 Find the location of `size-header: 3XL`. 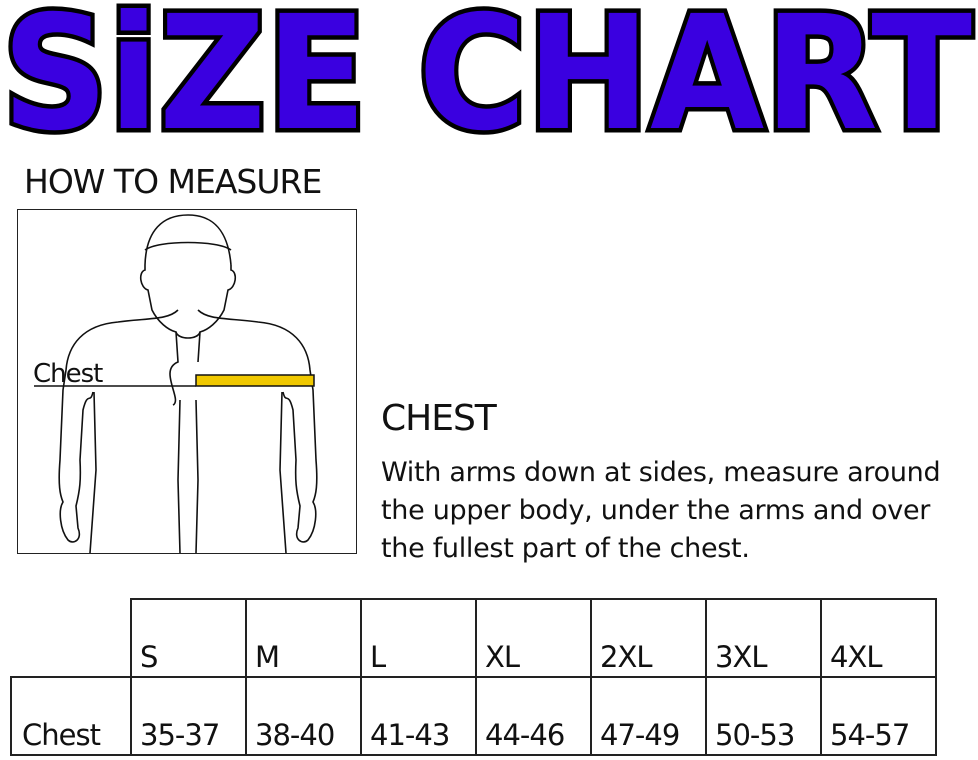

size-header: 3XL is located at coordinates (763, 638).